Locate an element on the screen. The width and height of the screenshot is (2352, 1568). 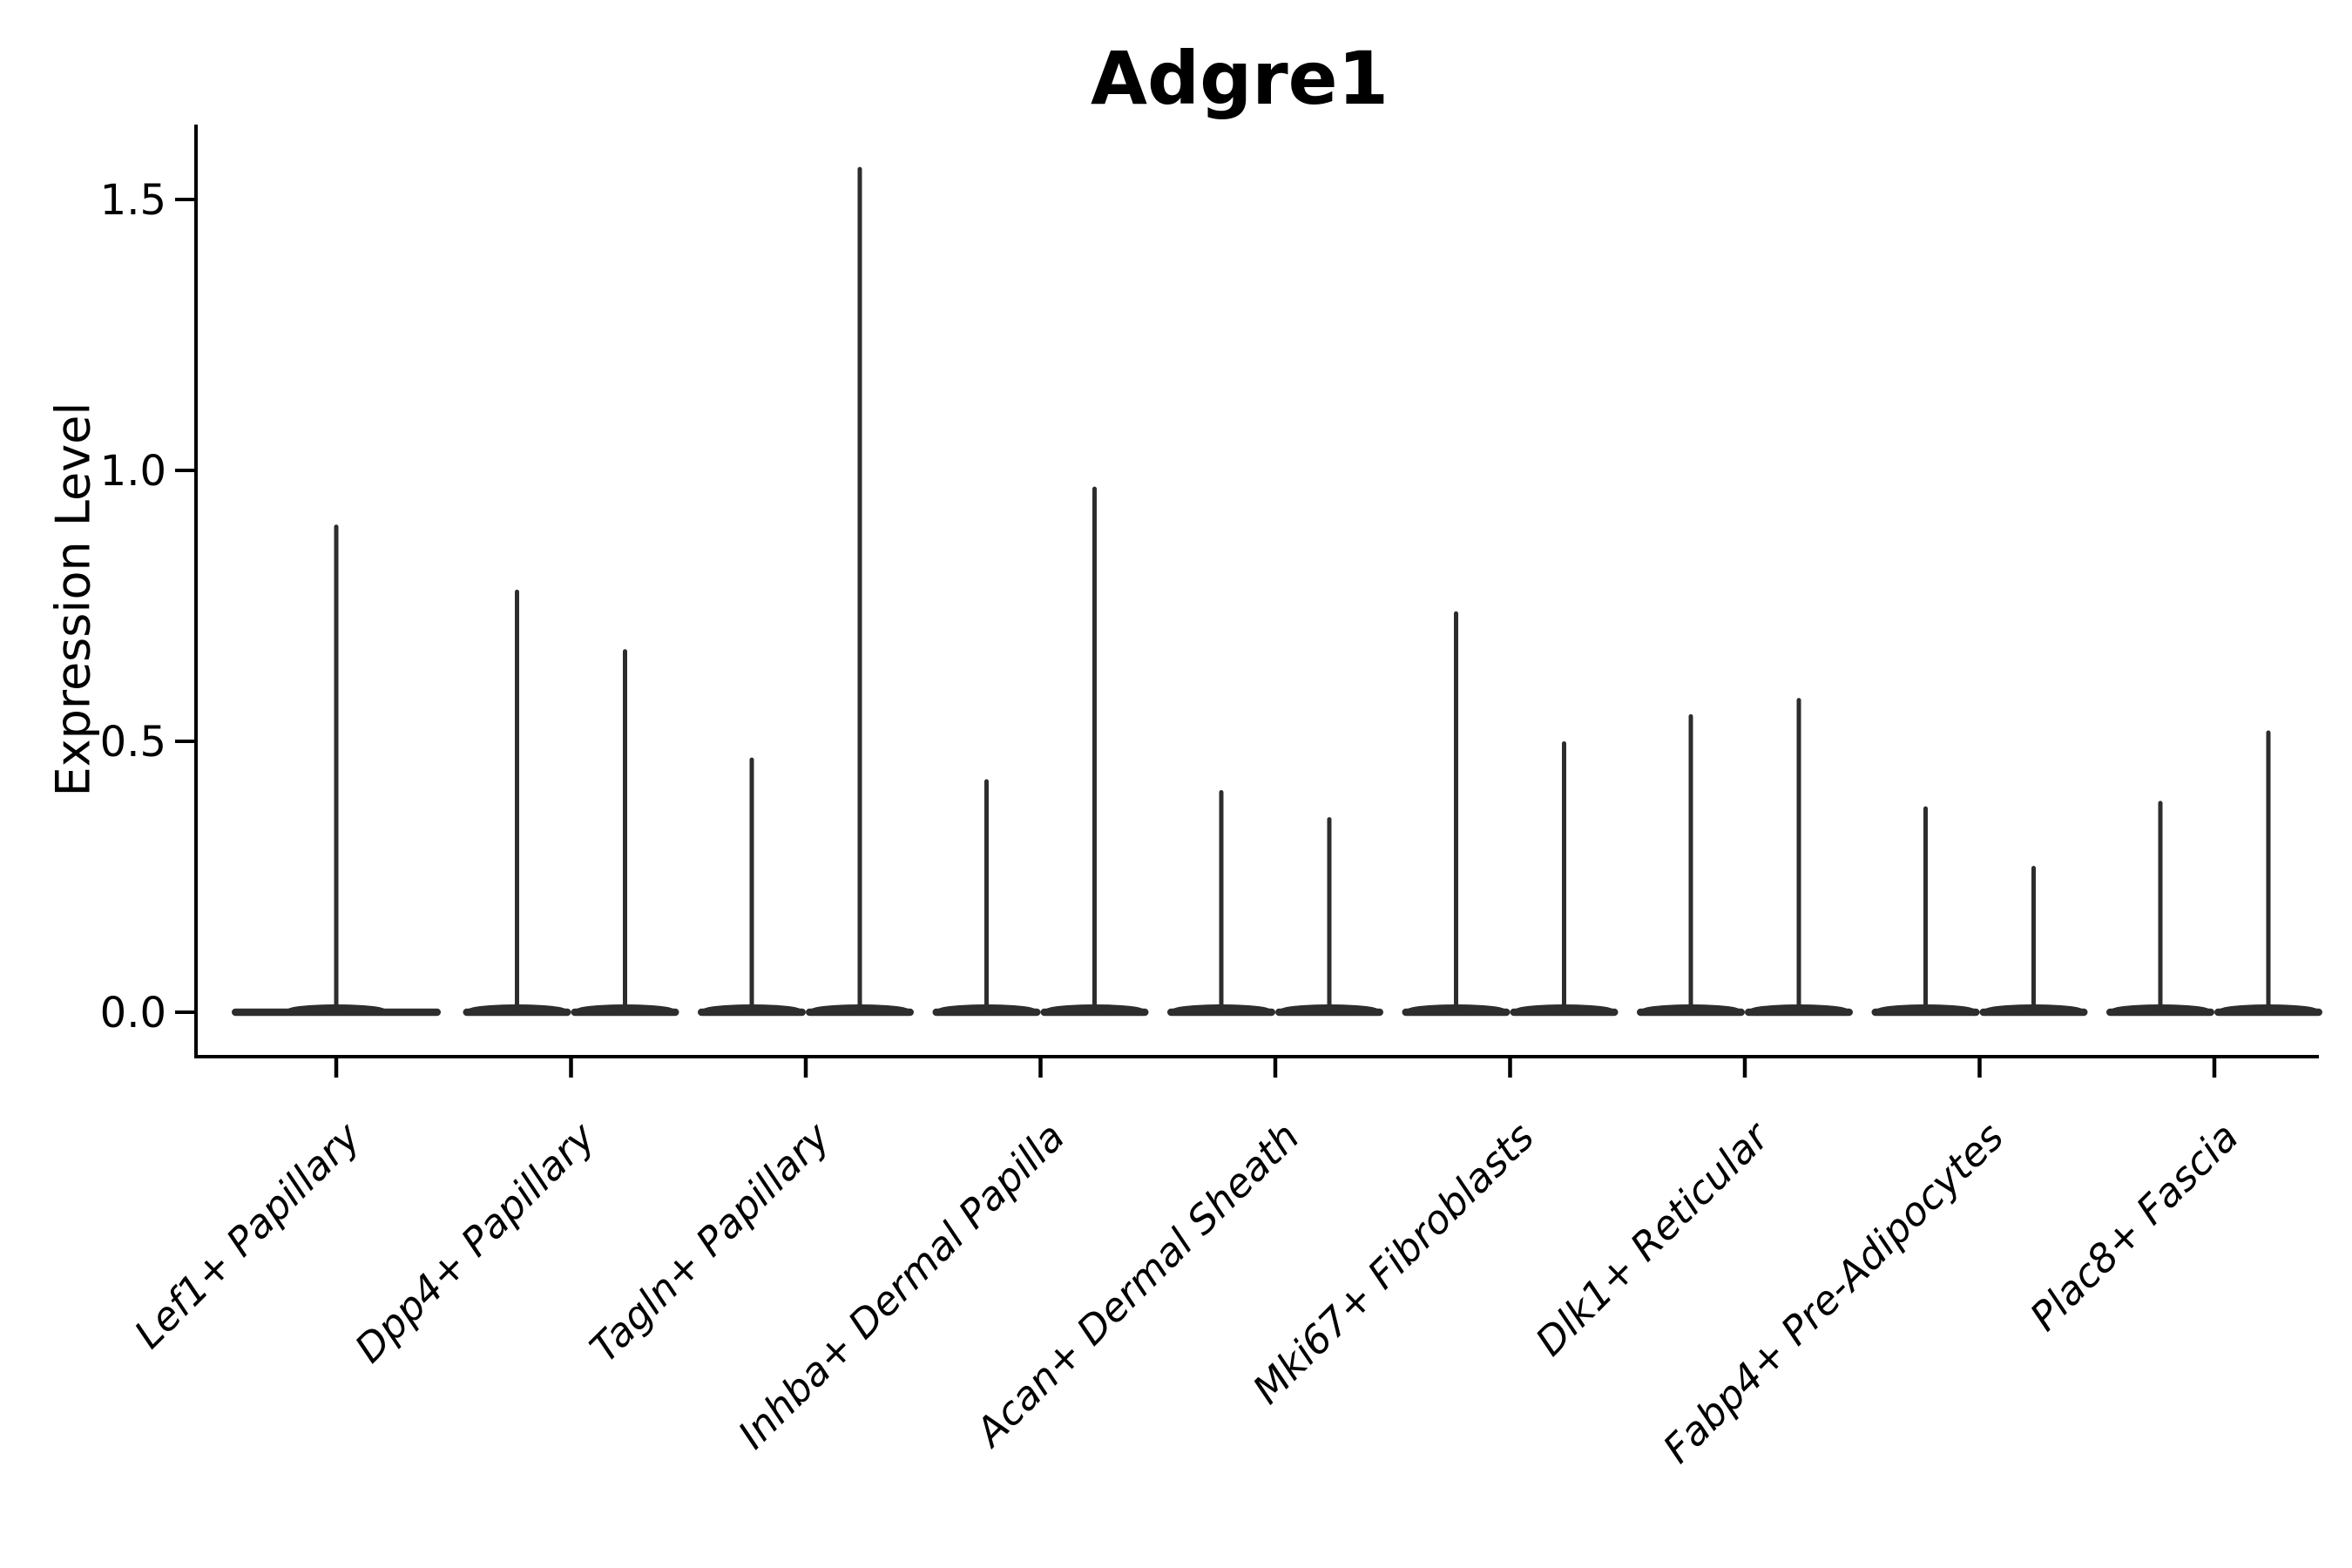
y-tick-label: 0.5 is located at coordinates (133, 742).